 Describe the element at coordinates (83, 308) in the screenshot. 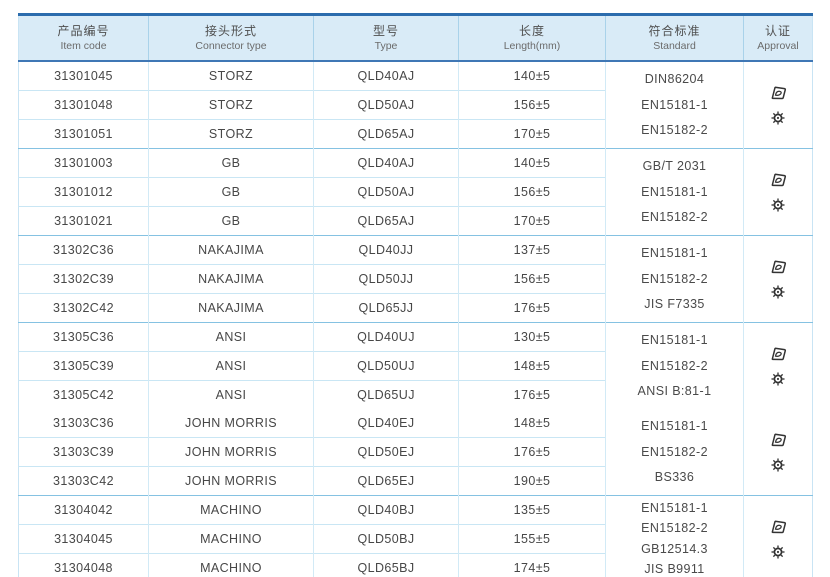

I see `item-code-cell: 31302C42` at that location.